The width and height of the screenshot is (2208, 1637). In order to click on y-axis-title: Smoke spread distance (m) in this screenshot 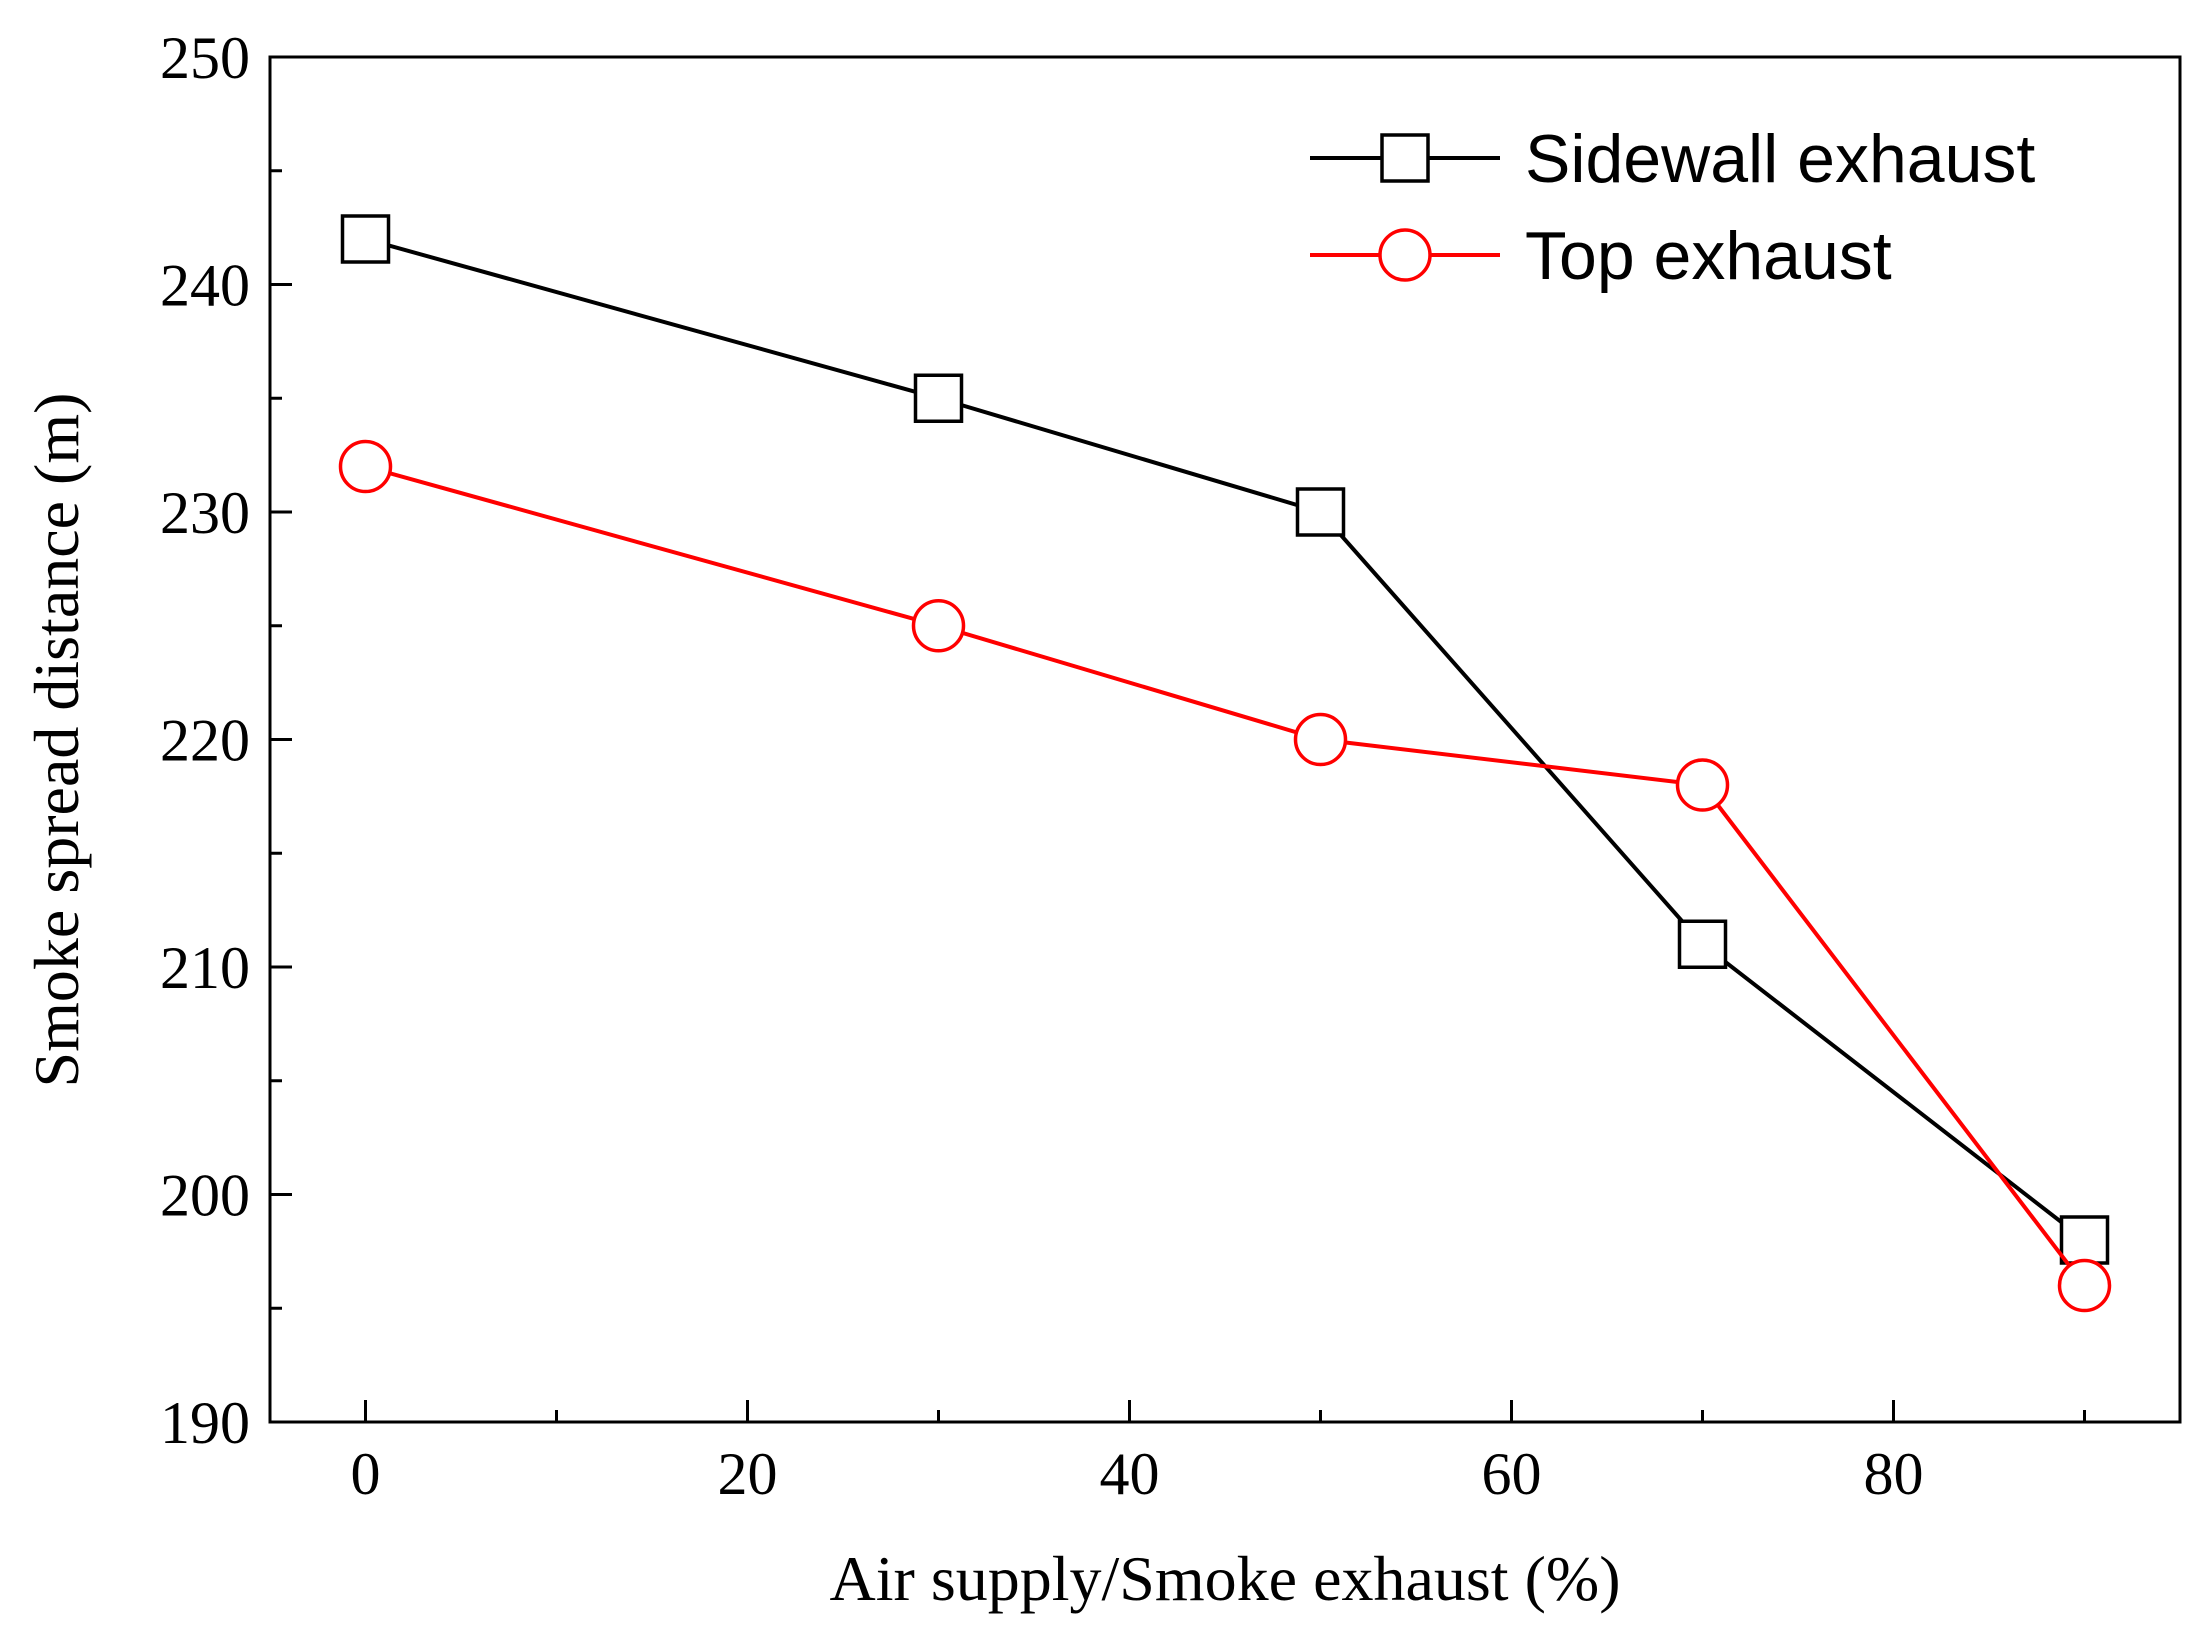, I will do `click(56, 740)`.